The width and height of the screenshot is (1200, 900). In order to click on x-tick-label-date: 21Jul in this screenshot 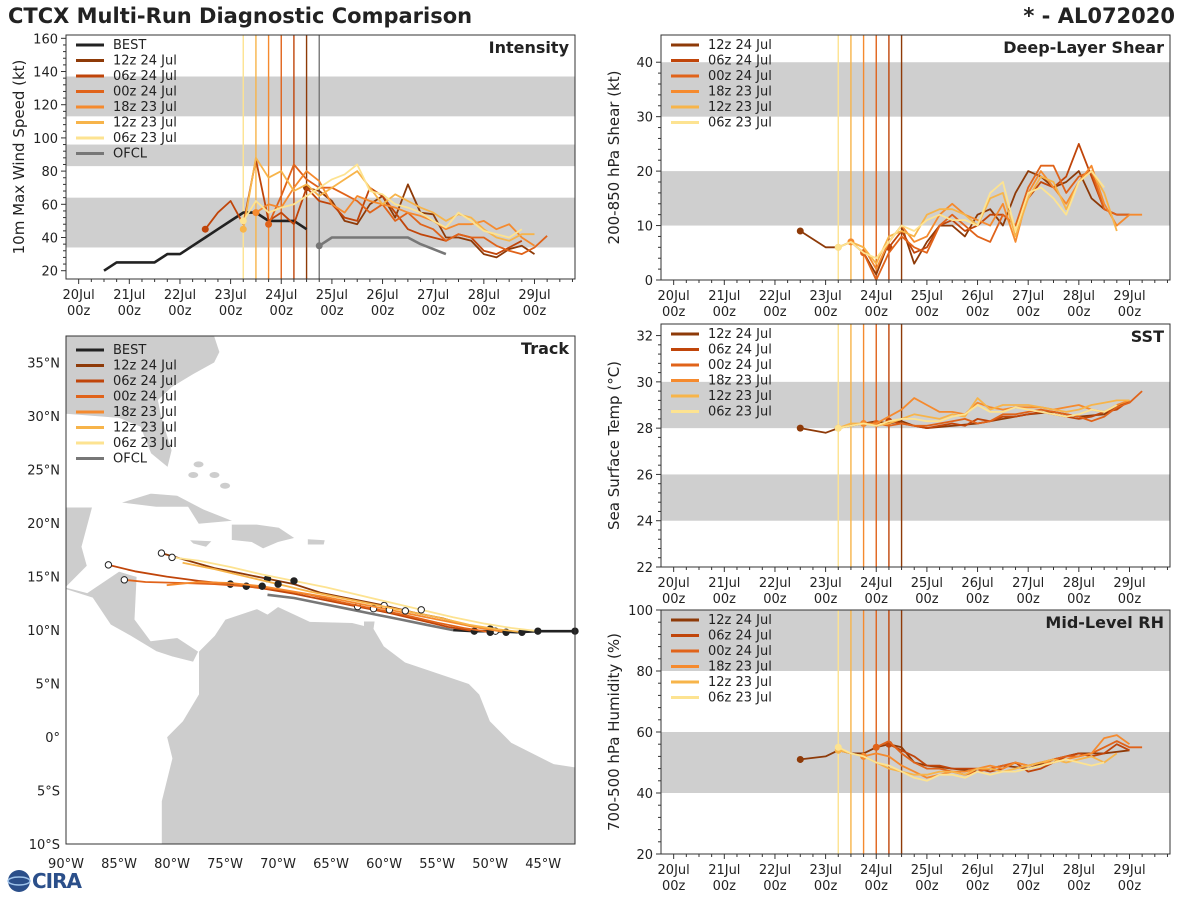, I will do `click(724, 296)`.